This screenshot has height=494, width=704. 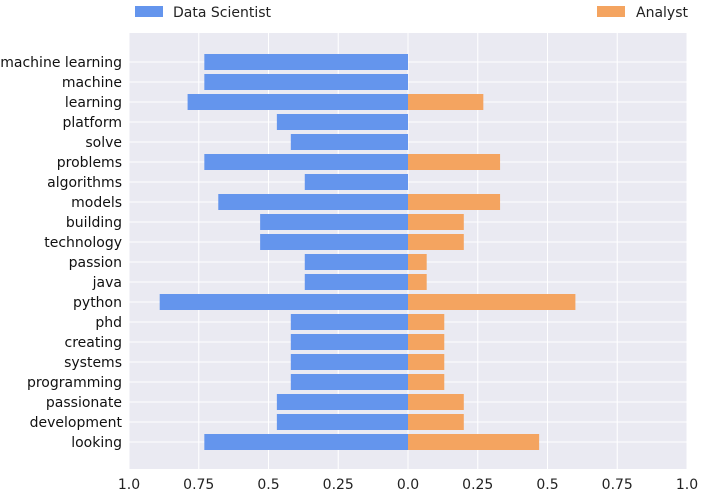 I want to click on bar-data-scientist-java, so click(x=356, y=282).